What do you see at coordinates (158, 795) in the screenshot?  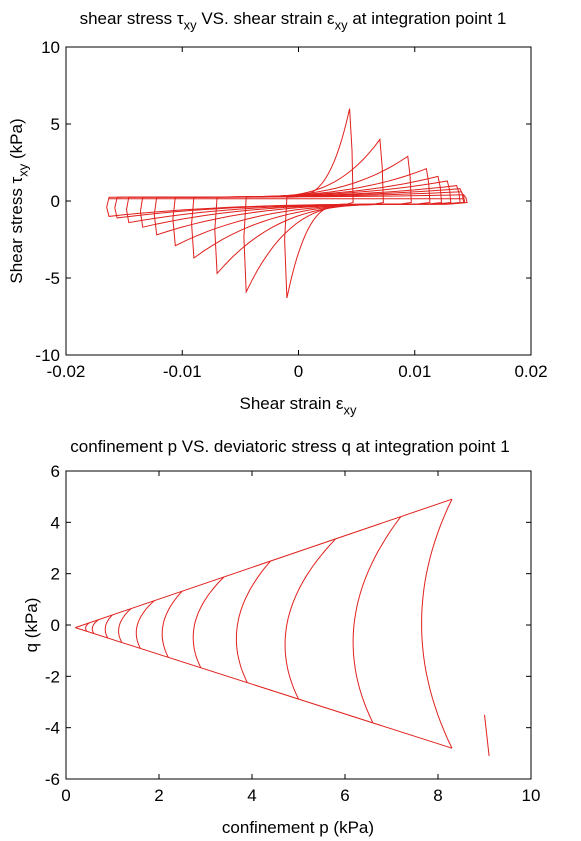 I see `x-tick-label: 2` at bounding box center [158, 795].